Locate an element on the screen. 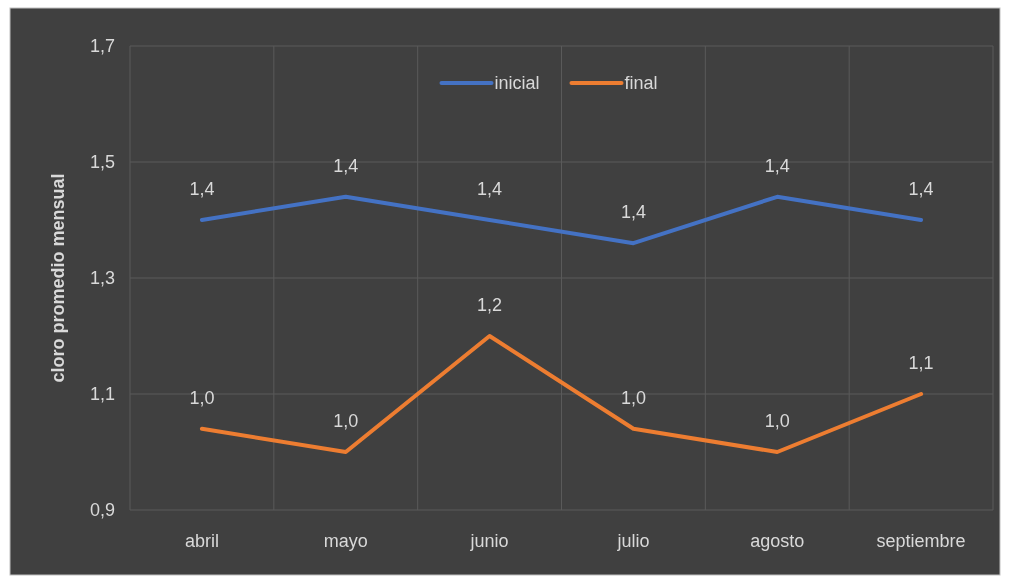  legend-label: inicial is located at coordinates (517, 83).